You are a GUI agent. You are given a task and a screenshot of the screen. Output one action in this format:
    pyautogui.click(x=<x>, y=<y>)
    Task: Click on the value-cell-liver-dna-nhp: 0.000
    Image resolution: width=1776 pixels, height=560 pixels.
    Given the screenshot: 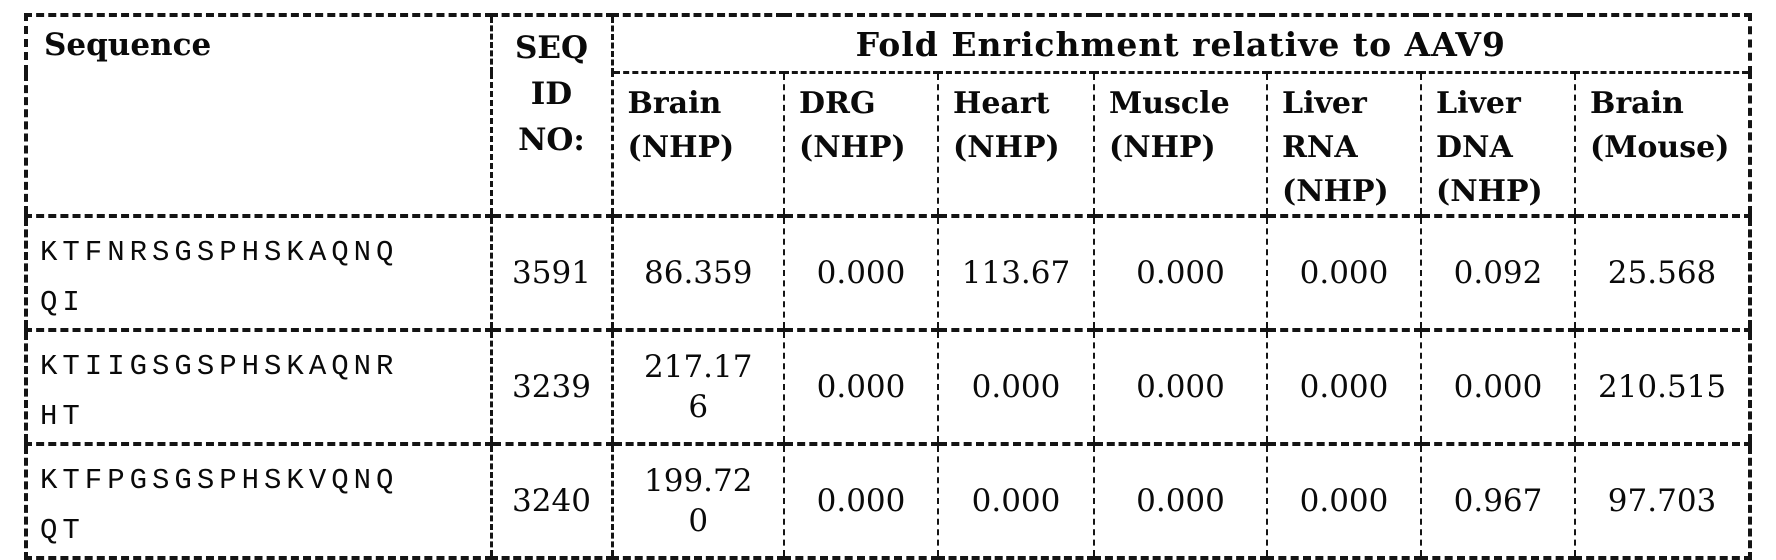 What is the action you would take?
    pyautogui.click(x=1498, y=386)
    